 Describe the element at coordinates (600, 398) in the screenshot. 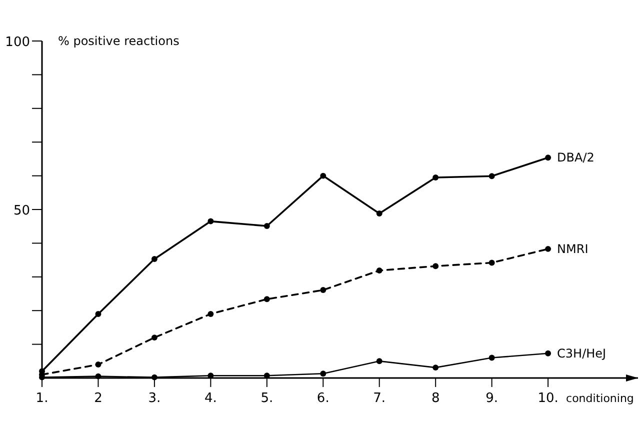

I see `x-axis-title: conditioning` at that location.